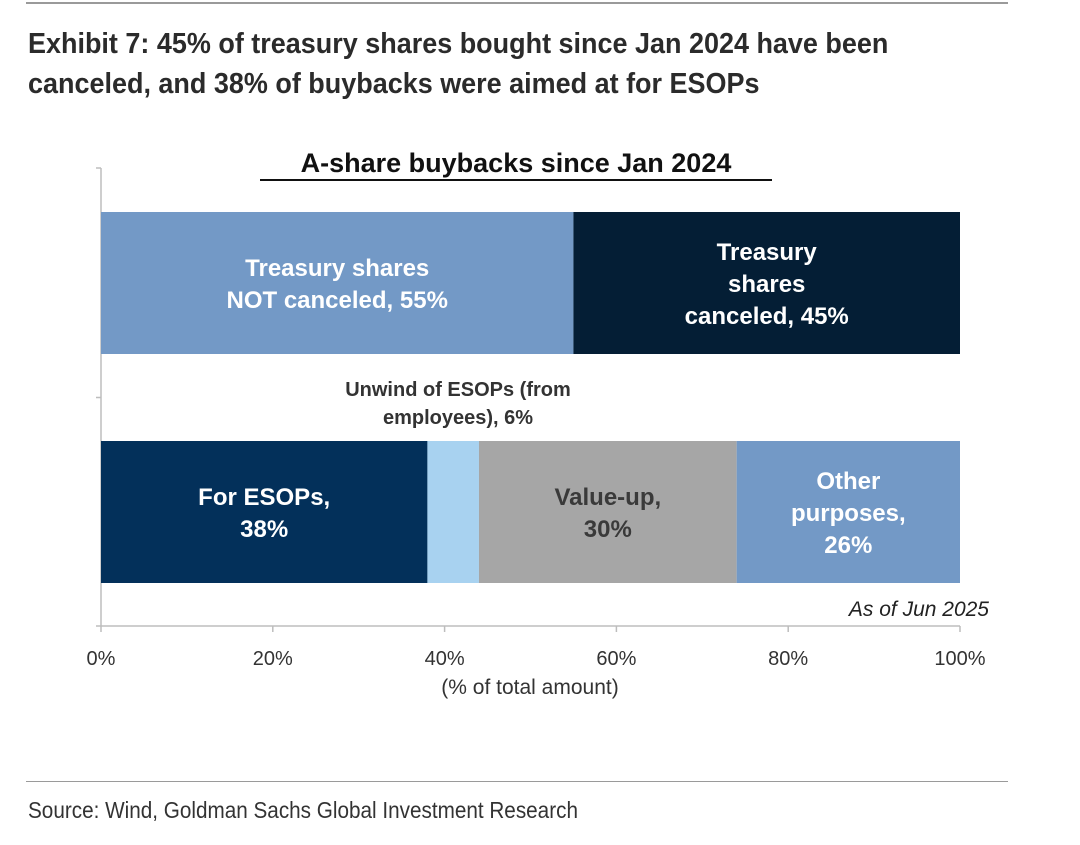 The width and height of the screenshot is (1080, 845). Describe the element at coordinates (458, 390) in the screenshot. I see `segment-callout-label: Unwind of ESOPs (from` at that location.